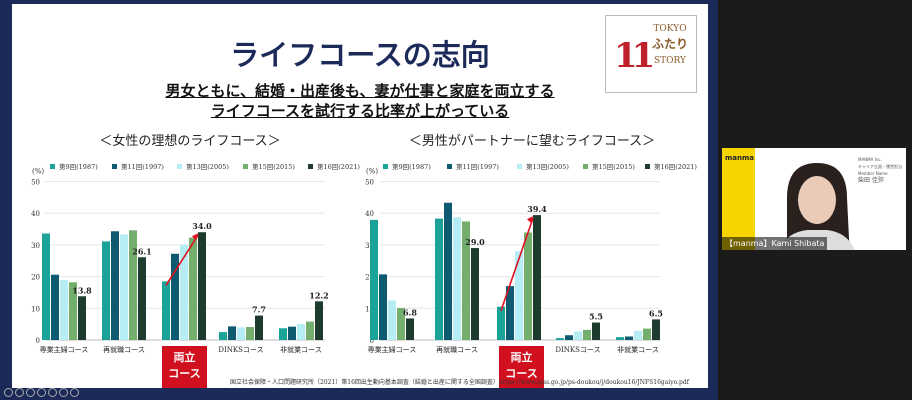 The image size is (912, 400). What do you see at coordinates (8, 392) in the screenshot?
I see `prev-icon` at bounding box center [8, 392].